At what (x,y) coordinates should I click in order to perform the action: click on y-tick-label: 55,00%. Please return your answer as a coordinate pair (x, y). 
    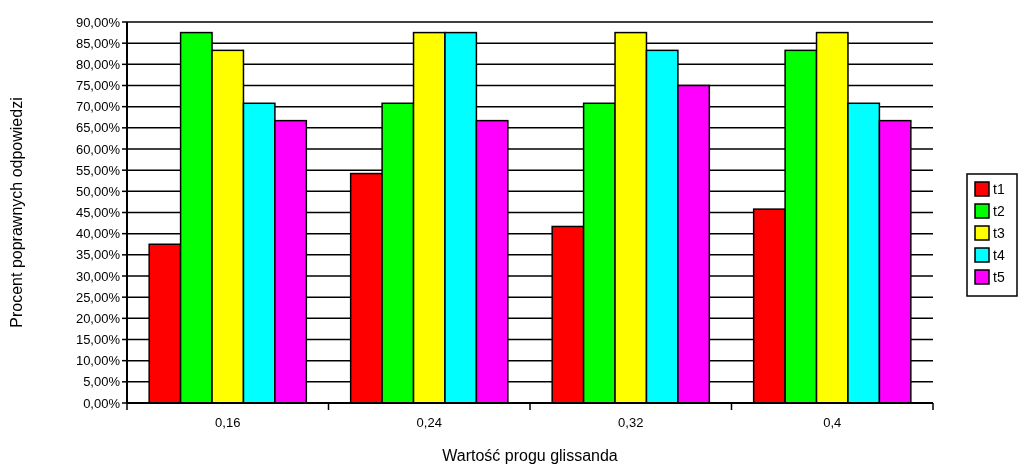
    Looking at the image, I should click on (98, 170).